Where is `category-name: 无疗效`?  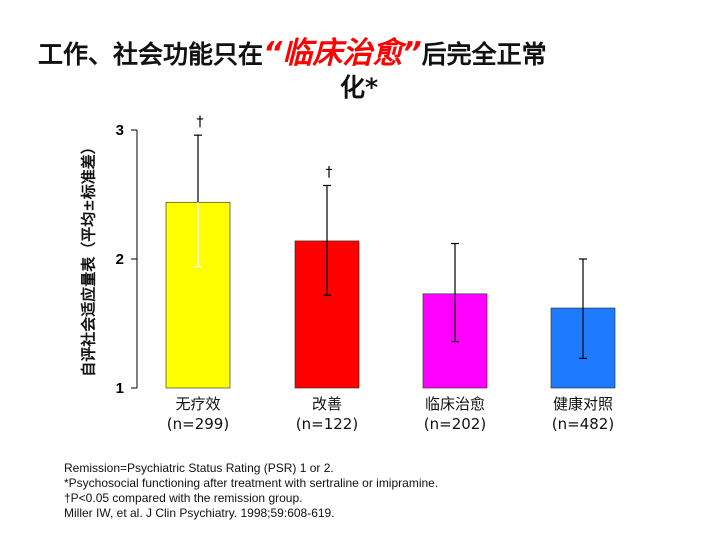 category-name: 无疗效 is located at coordinates (198, 404).